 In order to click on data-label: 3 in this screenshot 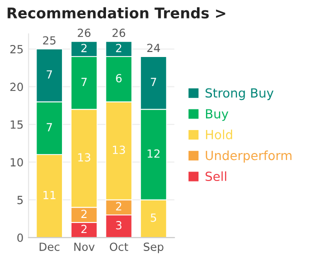, I will do `click(119, 225)`.